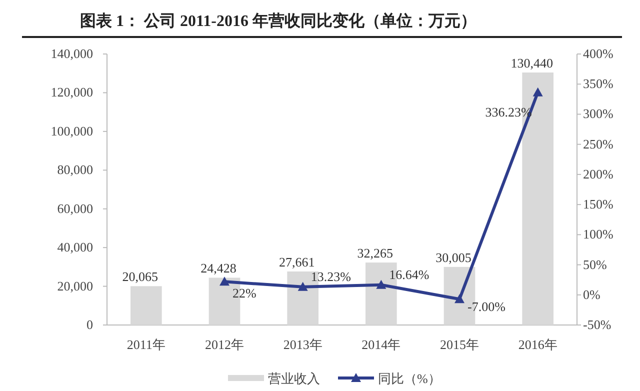 Image resolution: width=640 pixels, height=391 pixels. I want to click on y2-tick-label: 0%, so click(591, 294).